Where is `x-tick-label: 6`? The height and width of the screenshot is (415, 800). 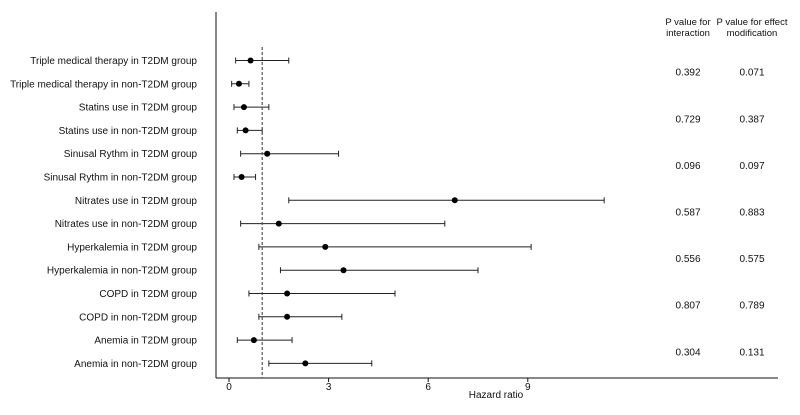 x-tick-label: 6 is located at coordinates (428, 387).